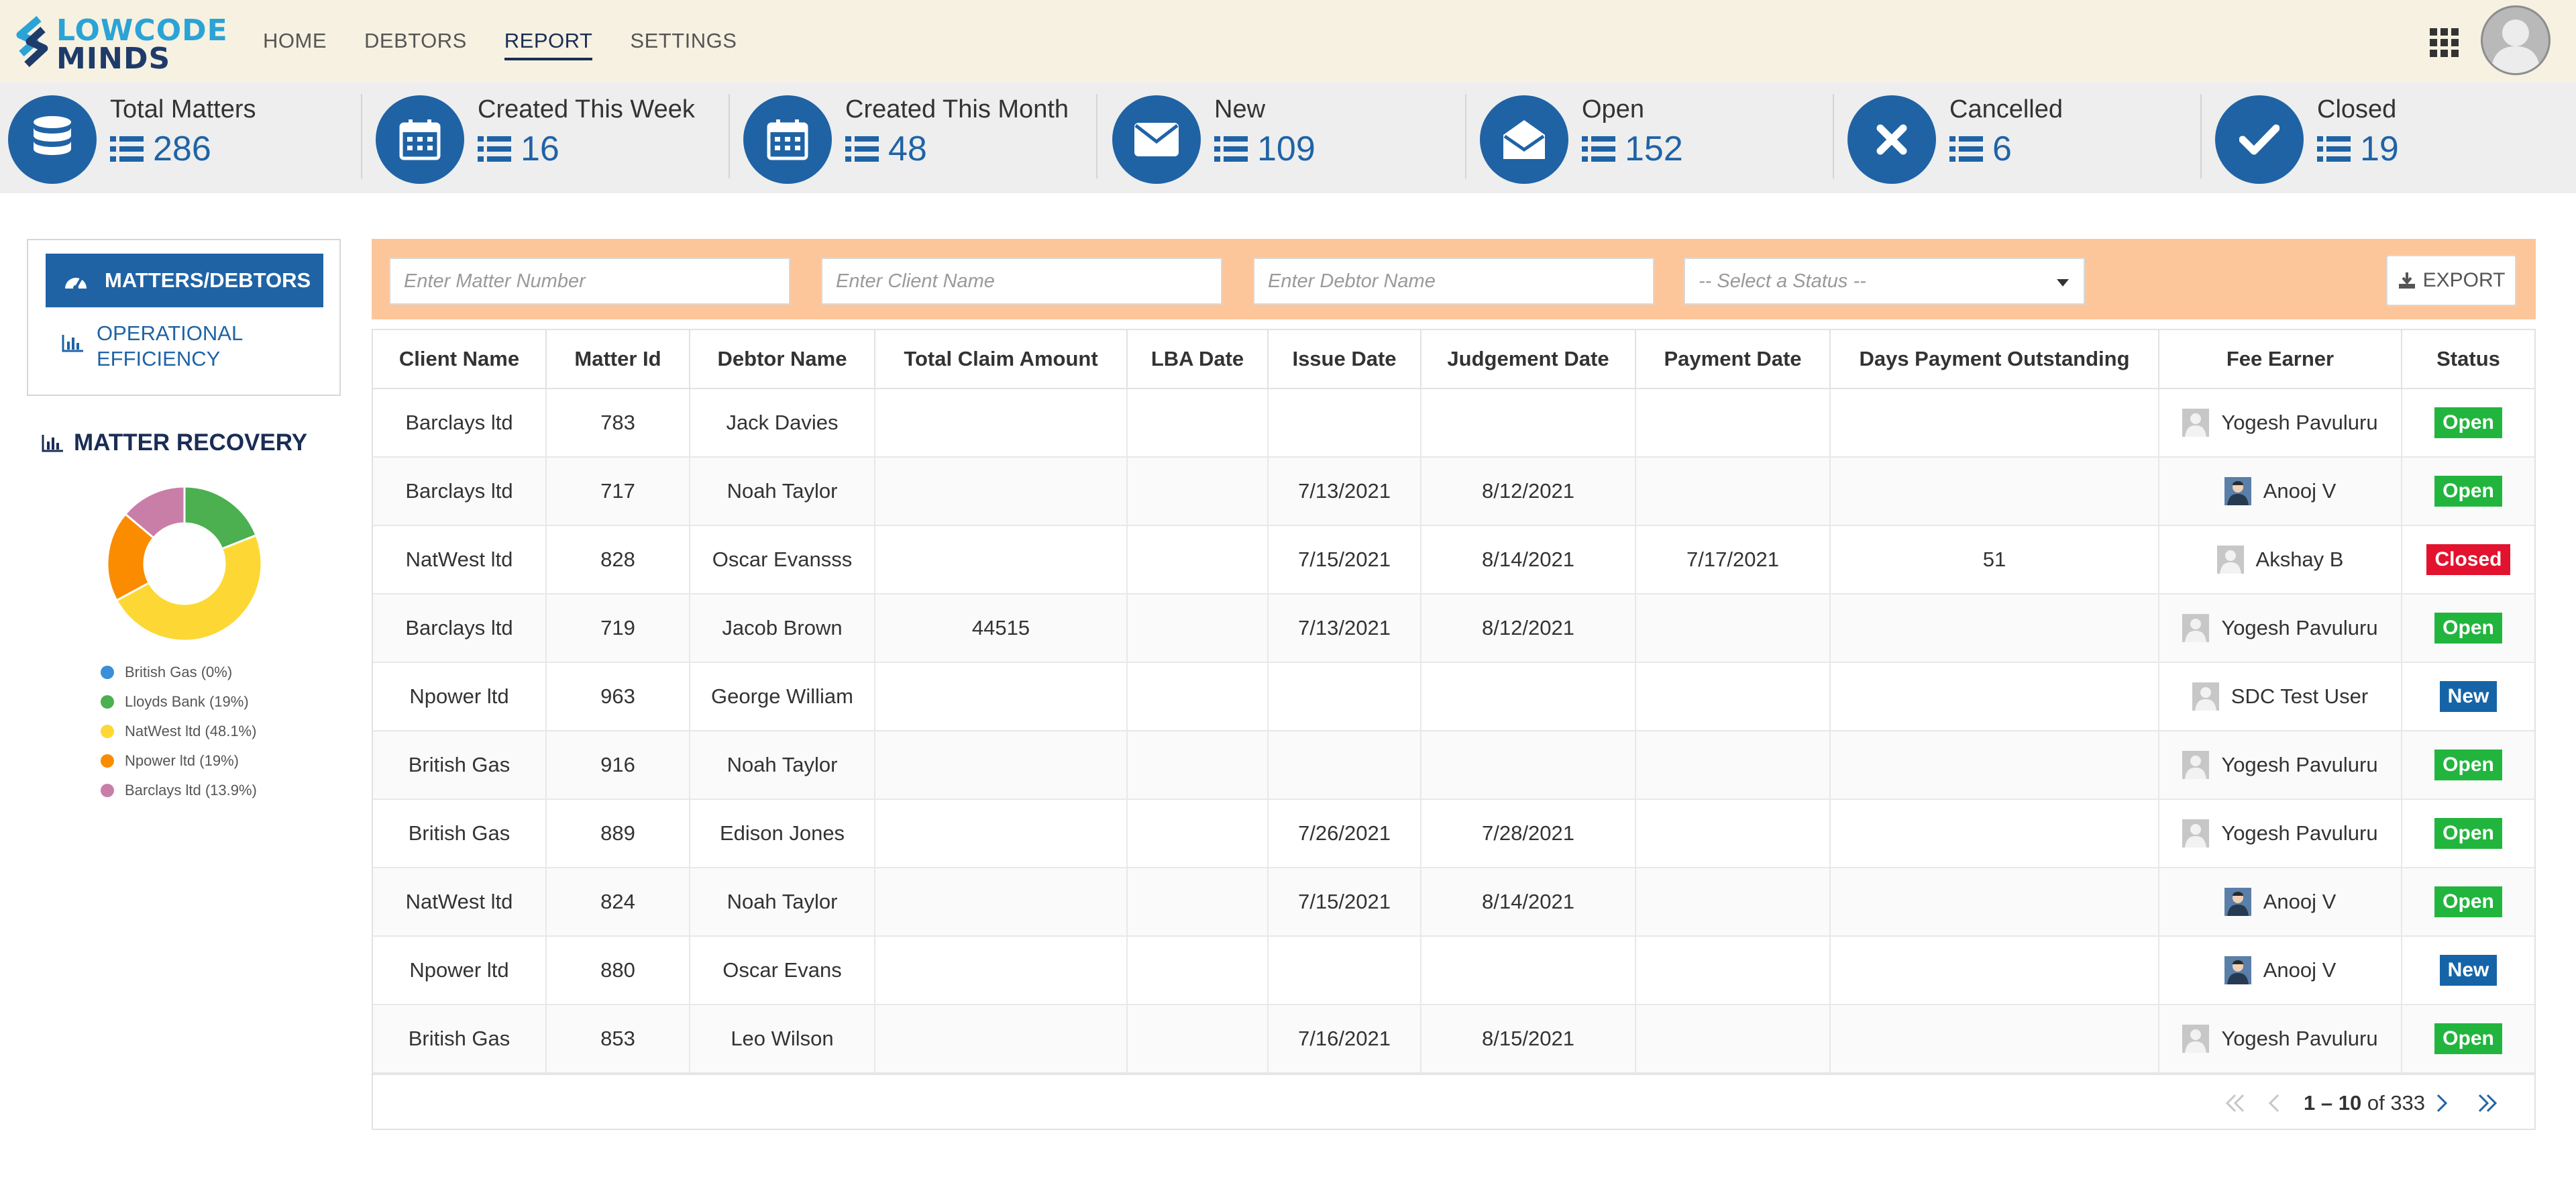 This screenshot has height=1183, width=2576. What do you see at coordinates (295, 40) in the screenshot?
I see `nav-home: HOME` at bounding box center [295, 40].